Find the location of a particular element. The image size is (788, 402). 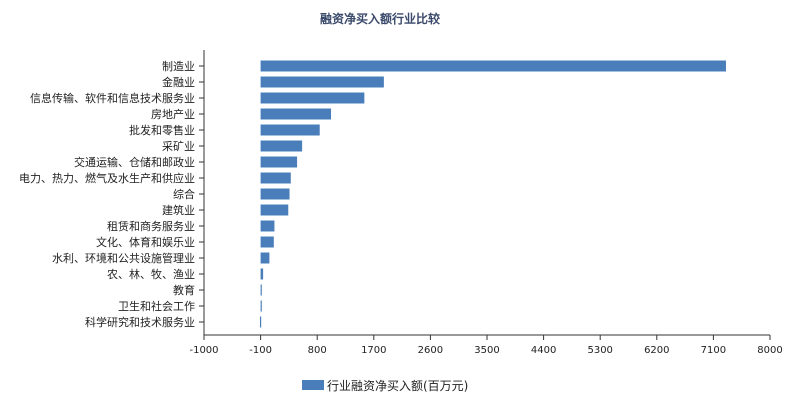

category-label: 综合 is located at coordinates (184, 194).